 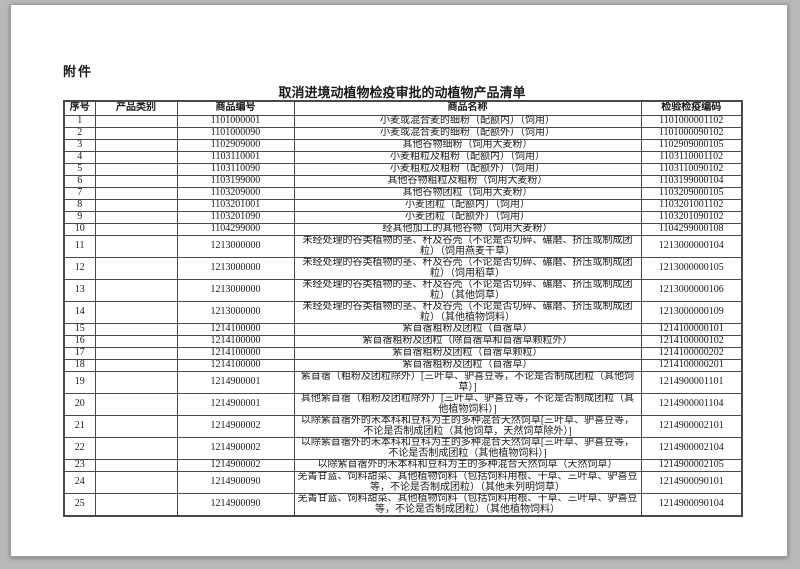 I want to click on cell-seq: 8, so click(x=79, y=205).